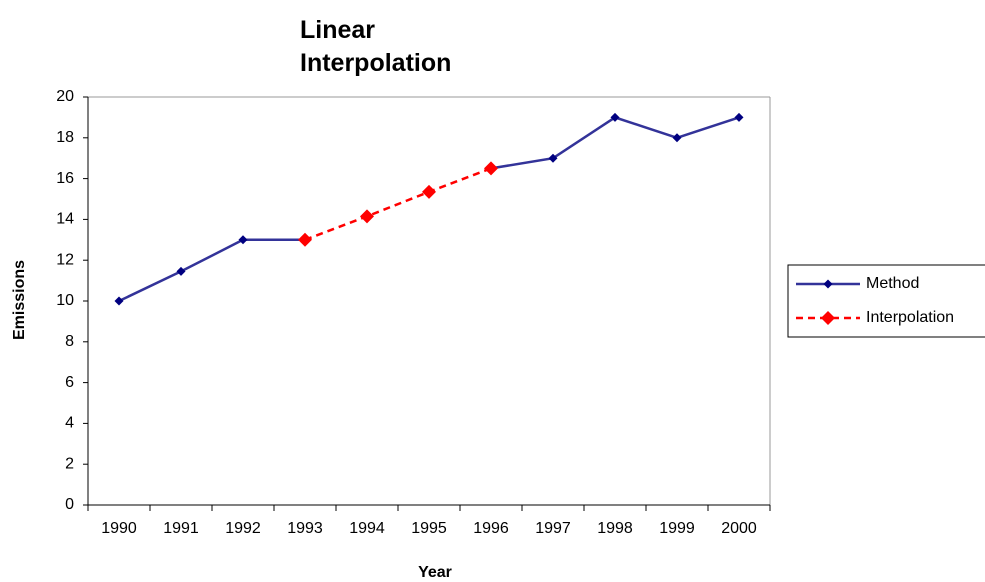 The width and height of the screenshot is (985, 582). I want to click on y-tick-label: 8, so click(69, 341).